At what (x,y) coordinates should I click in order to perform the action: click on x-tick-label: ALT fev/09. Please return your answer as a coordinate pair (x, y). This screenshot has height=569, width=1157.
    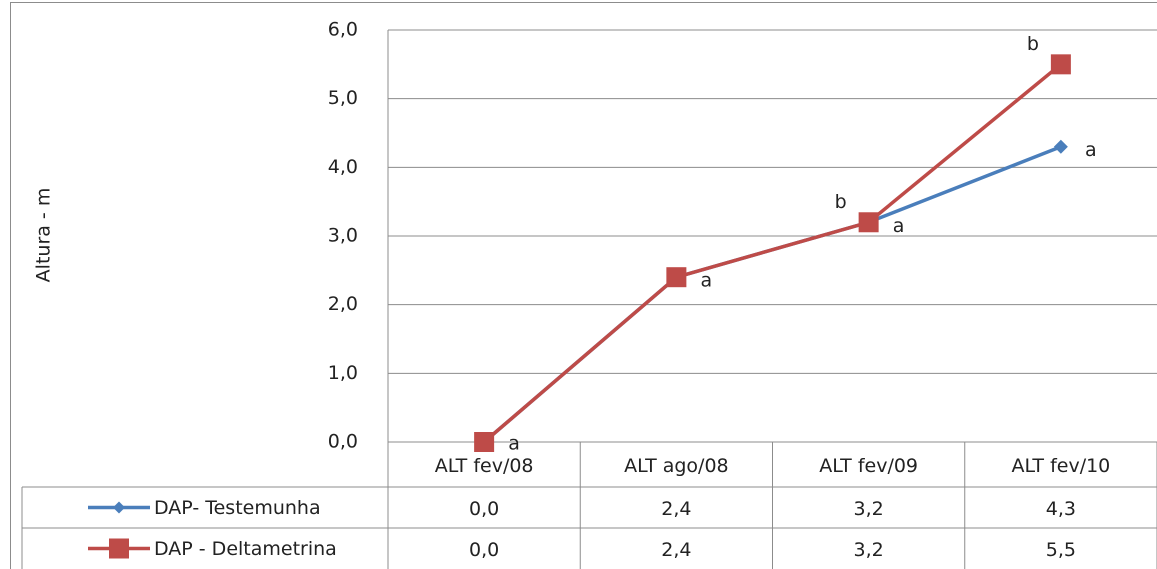
    Looking at the image, I should click on (868, 466).